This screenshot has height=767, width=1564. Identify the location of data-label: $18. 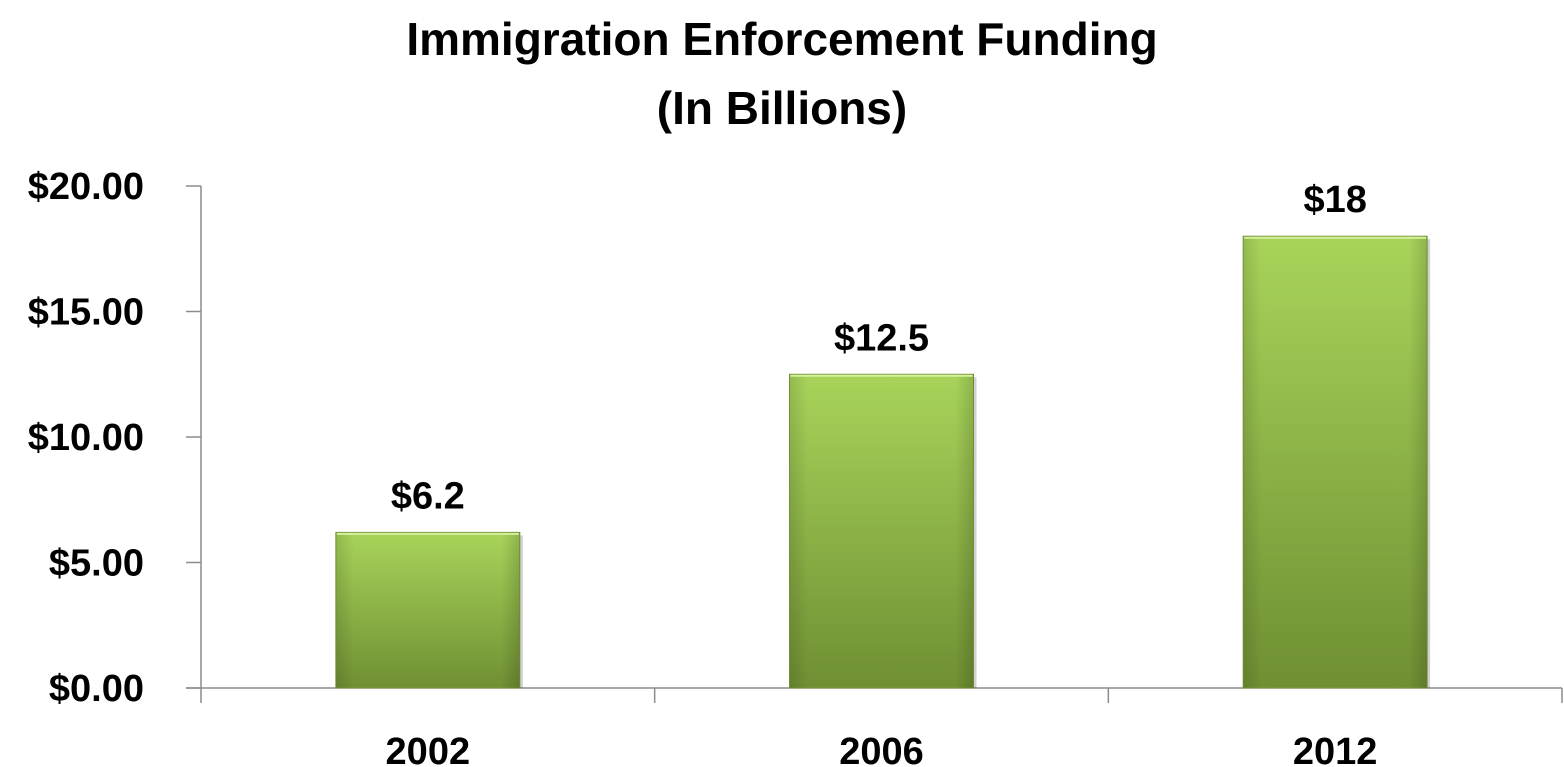
(1334, 200).